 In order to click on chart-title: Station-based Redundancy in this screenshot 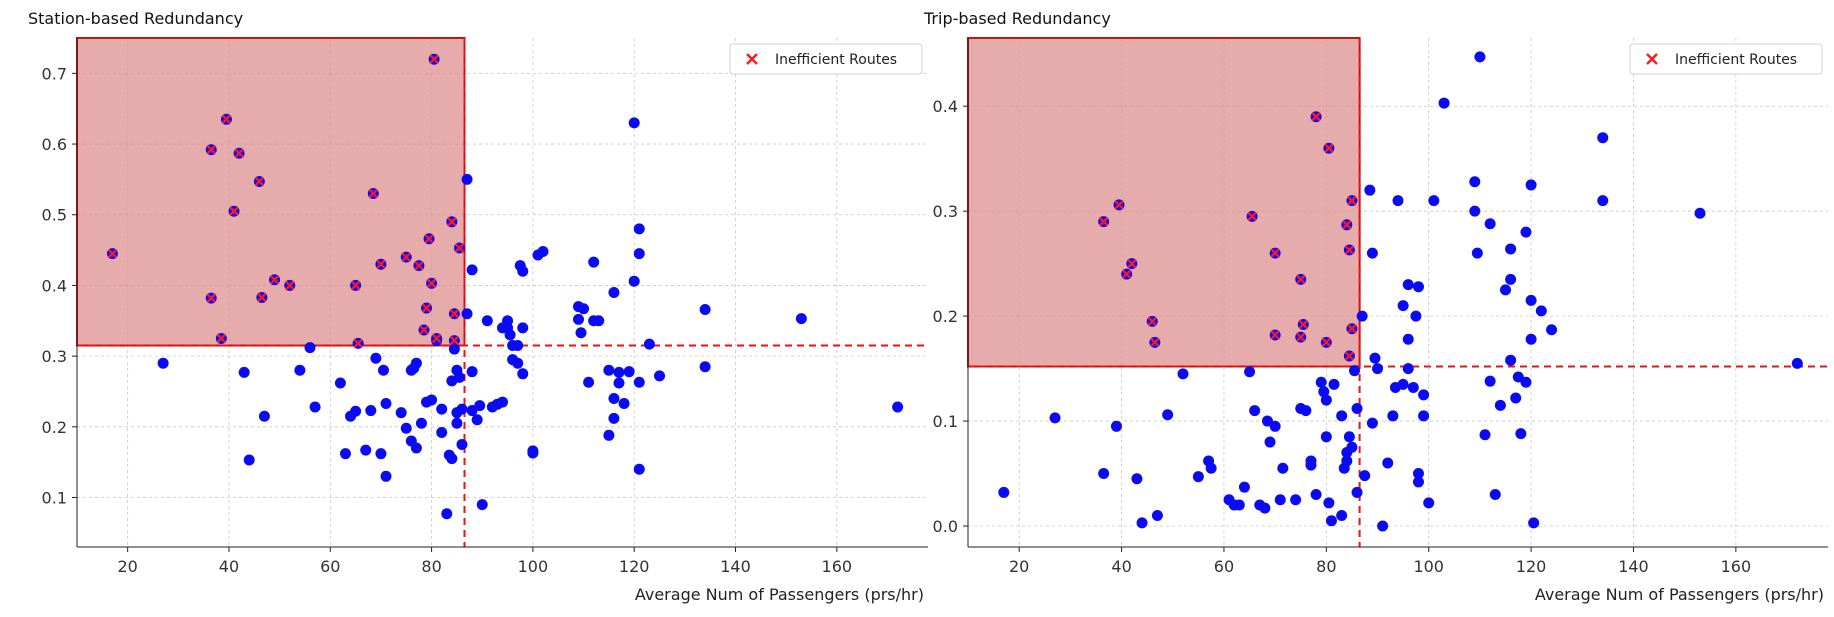, I will do `click(135, 18)`.